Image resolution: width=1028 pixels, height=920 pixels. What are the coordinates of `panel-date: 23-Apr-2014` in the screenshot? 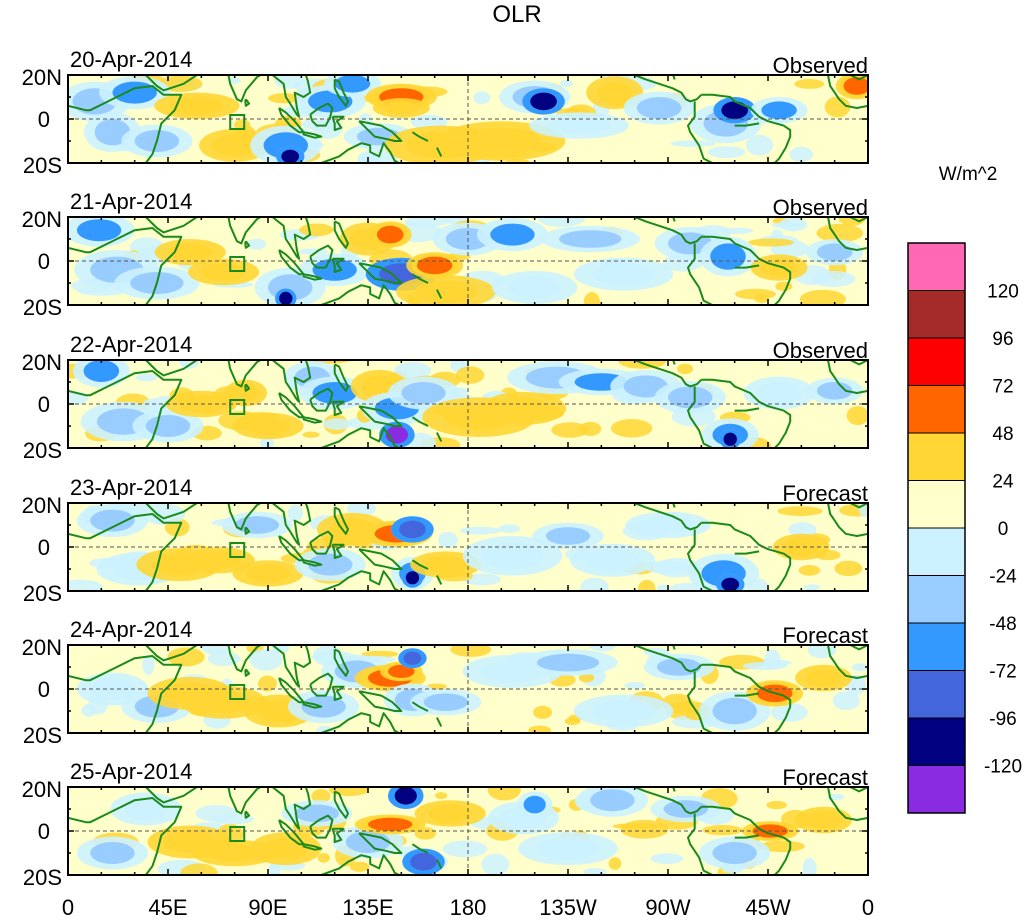 It's located at (131, 487).